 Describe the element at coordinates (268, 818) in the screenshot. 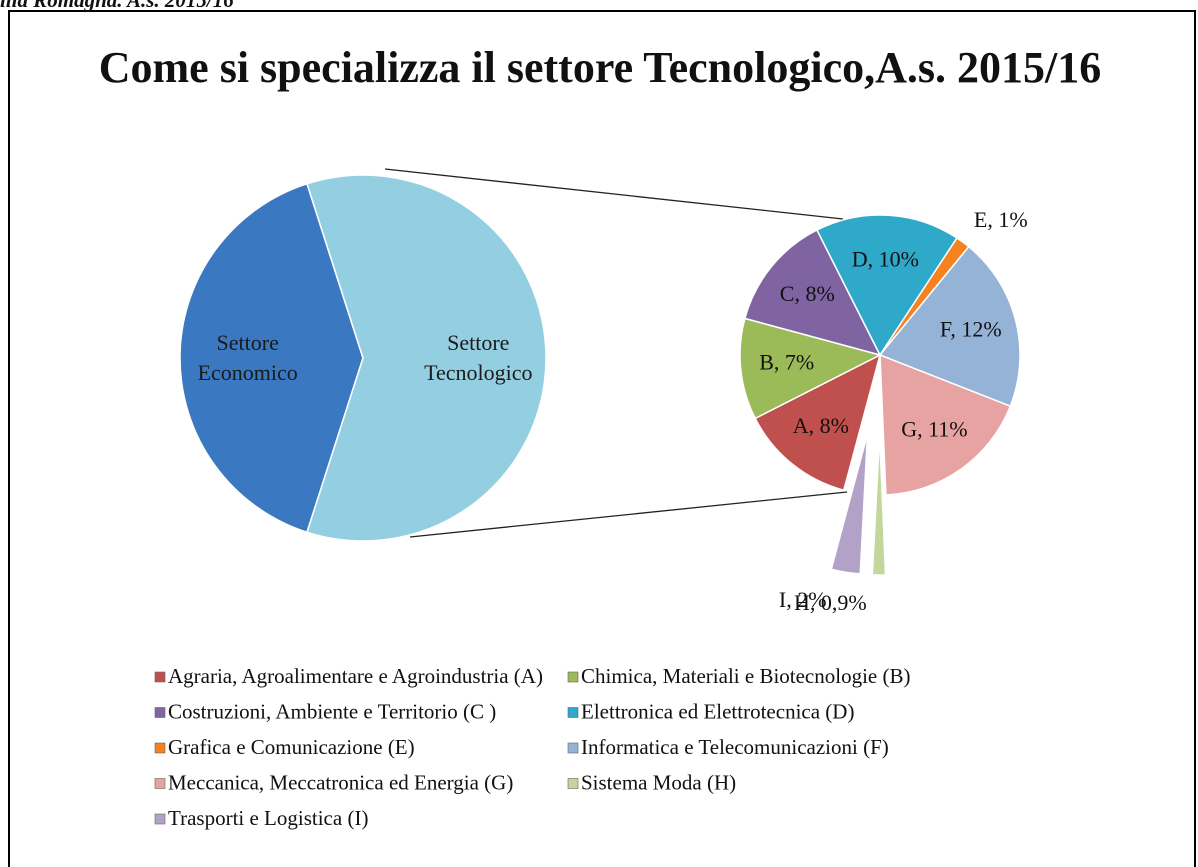

I see `legend-label: Trasporti e Logistica (I)` at that location.